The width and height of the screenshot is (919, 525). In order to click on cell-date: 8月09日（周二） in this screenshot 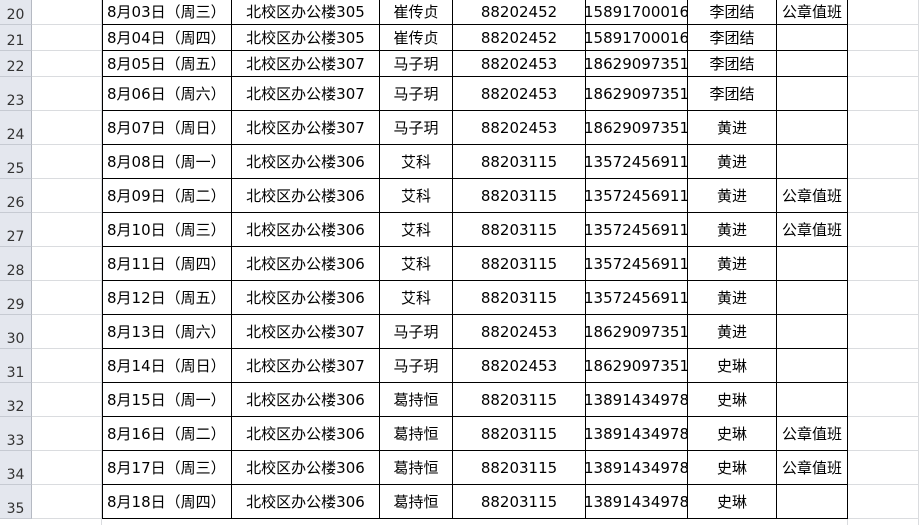, I will do `click(167, 196)`.